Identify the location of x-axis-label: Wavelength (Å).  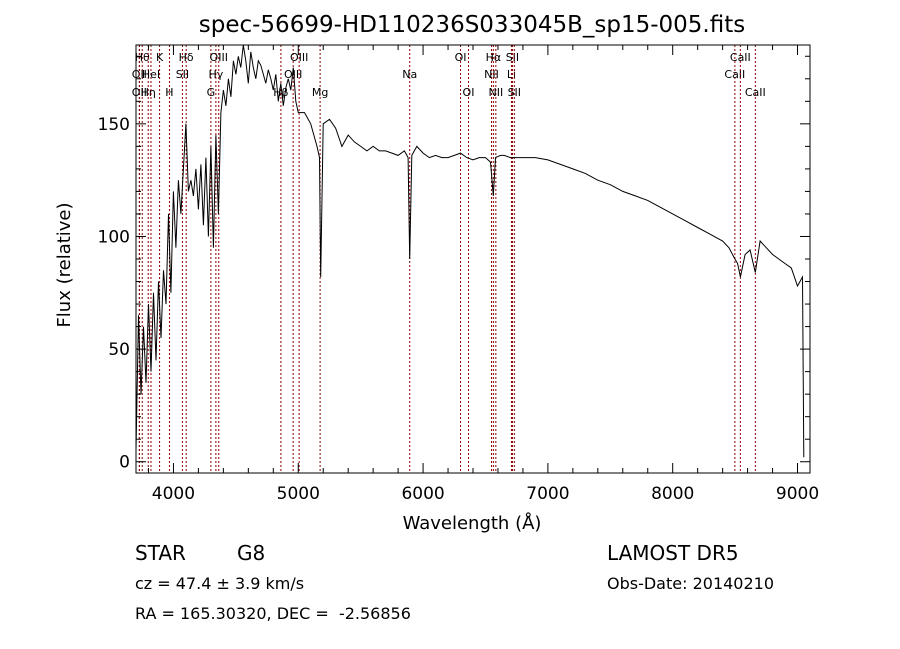
(472, 523).